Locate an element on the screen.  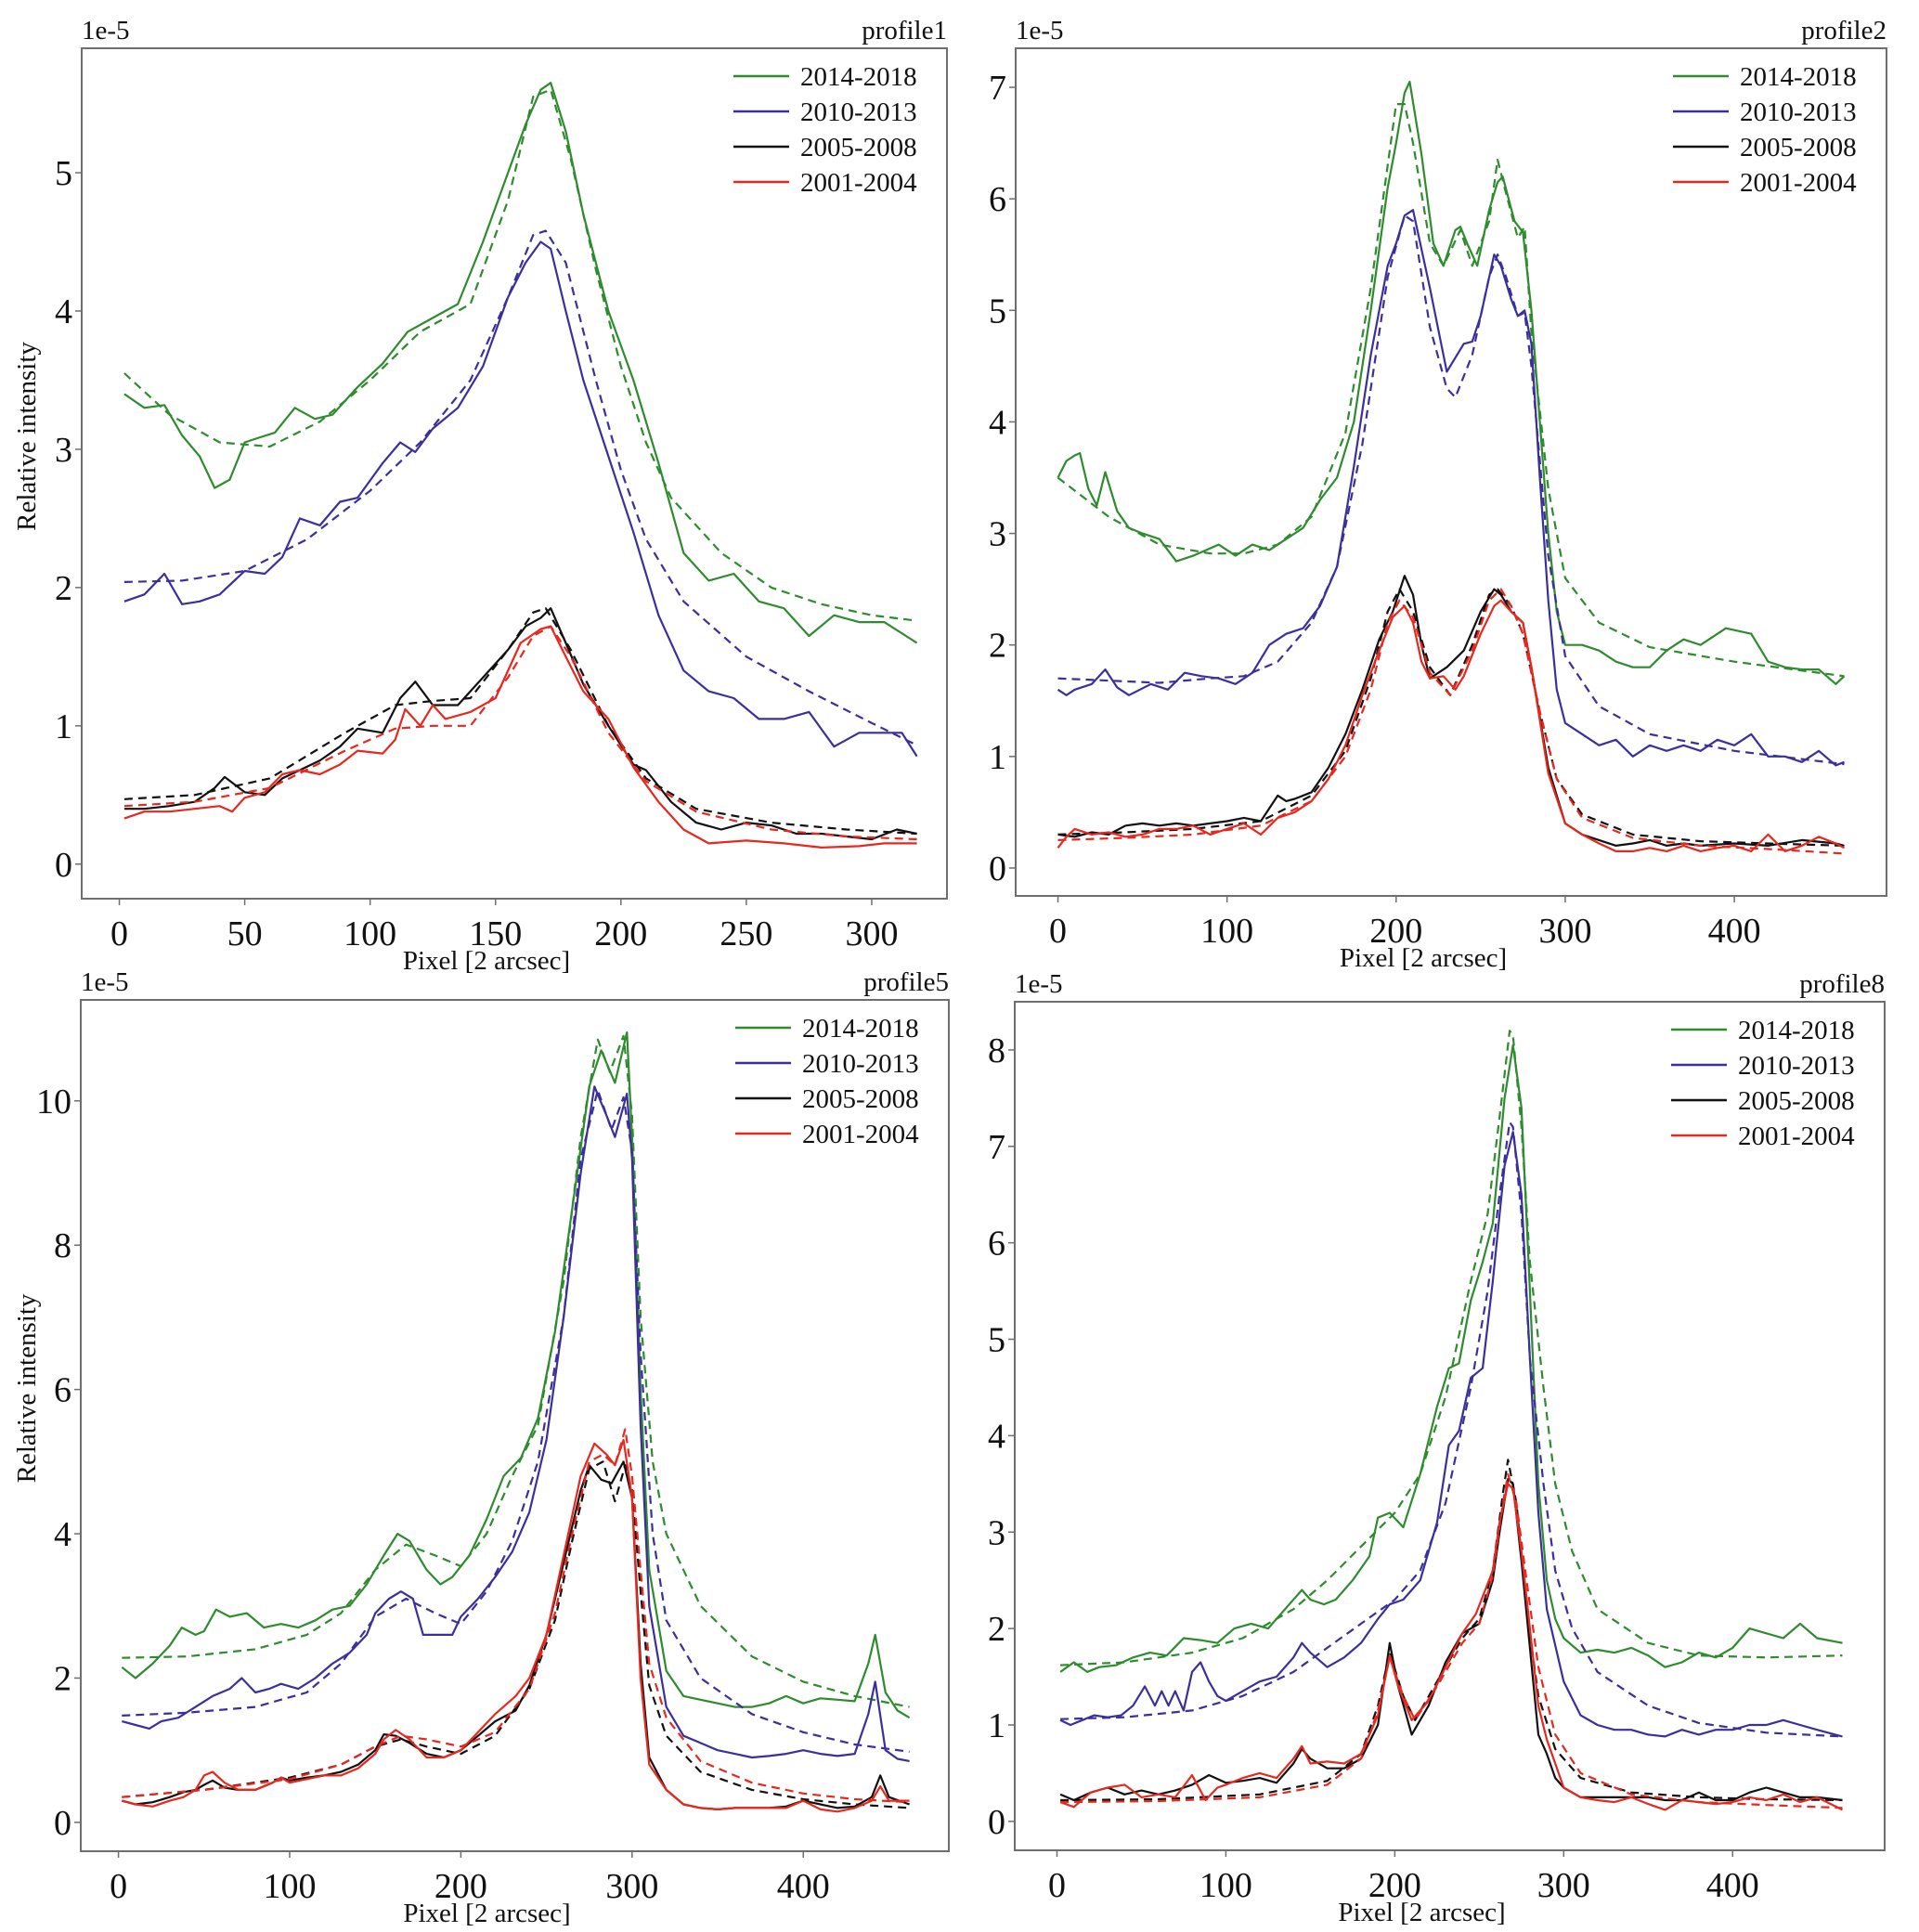
panel-title: profile1 is located at coordinates (904, 31).